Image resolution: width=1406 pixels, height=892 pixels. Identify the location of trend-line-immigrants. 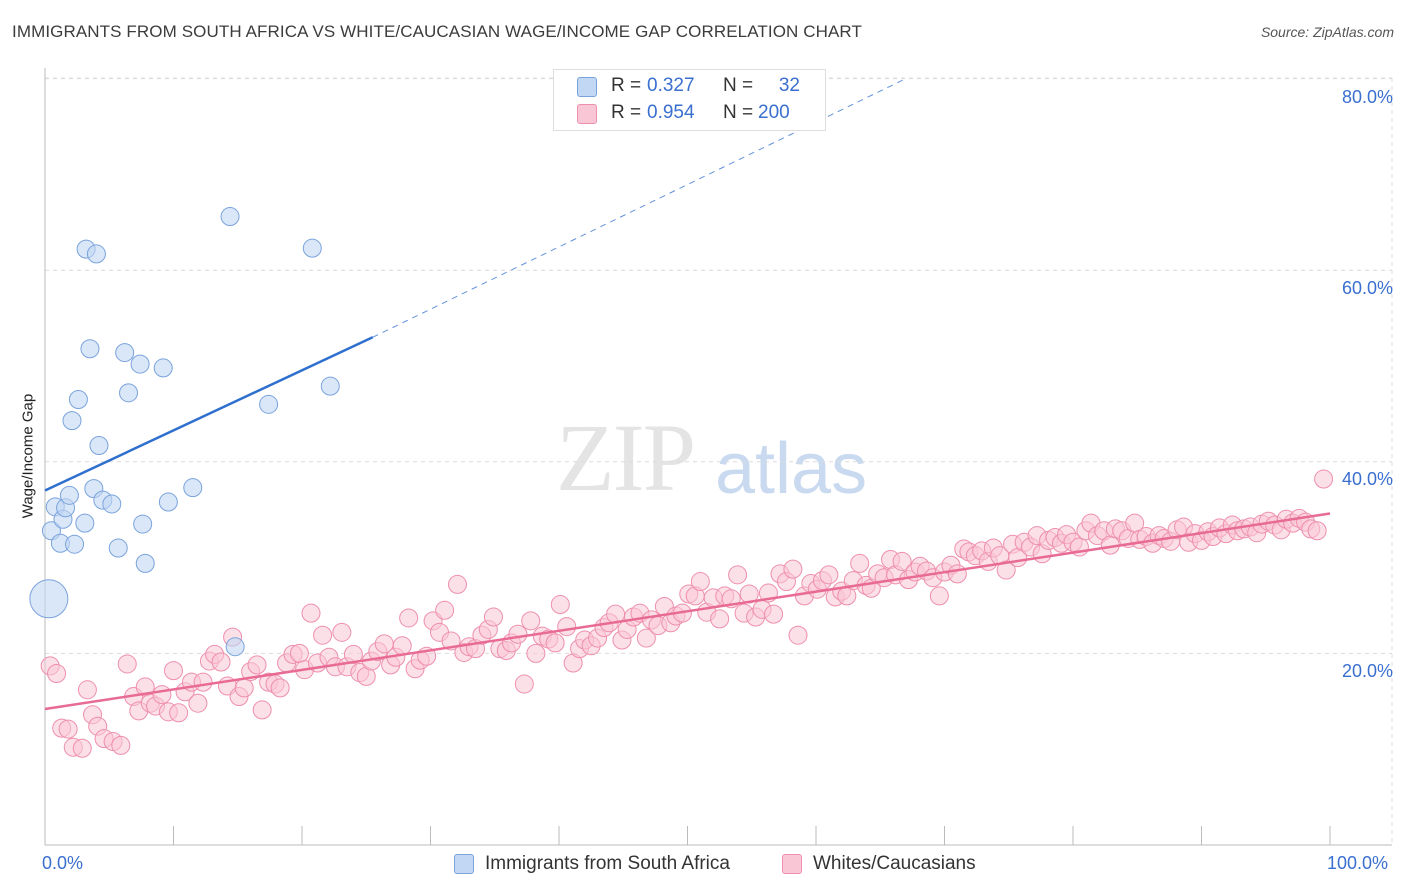
(209, 414).